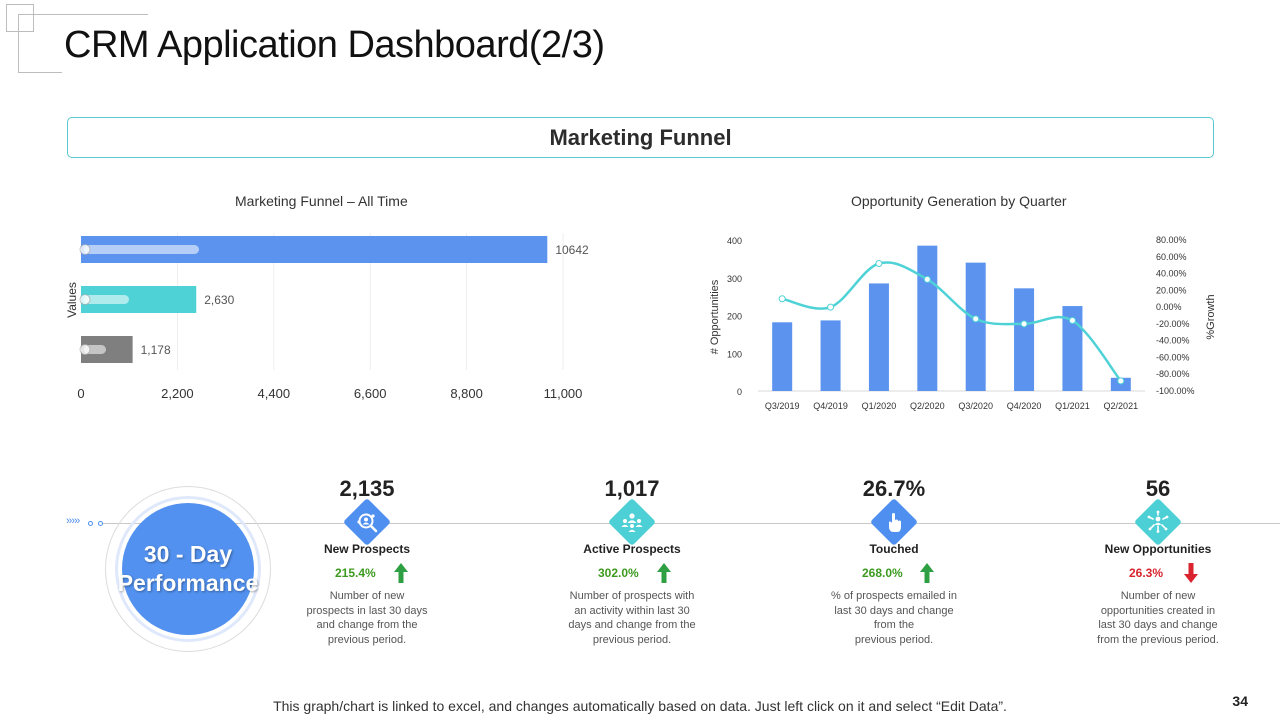 The height and width of the screenshot is (720, 1280). I want to click on x-tick-label: Q2/2020, so click(927, 406).